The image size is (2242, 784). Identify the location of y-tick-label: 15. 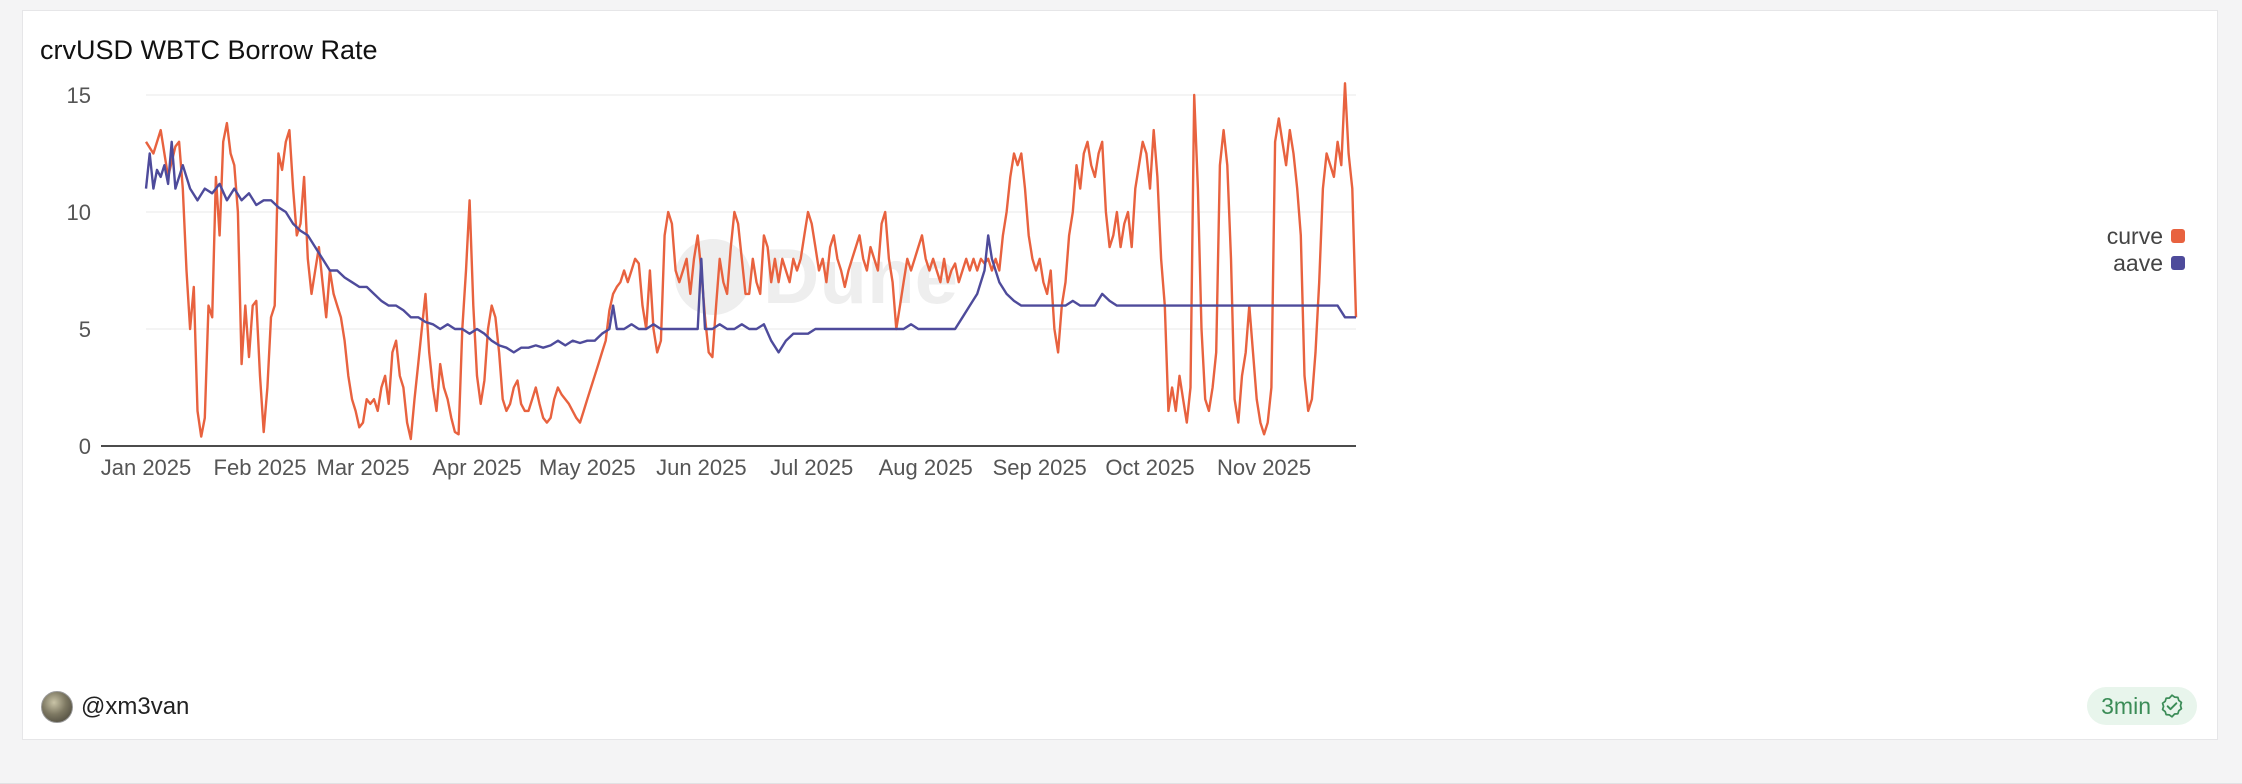
(79, 95).